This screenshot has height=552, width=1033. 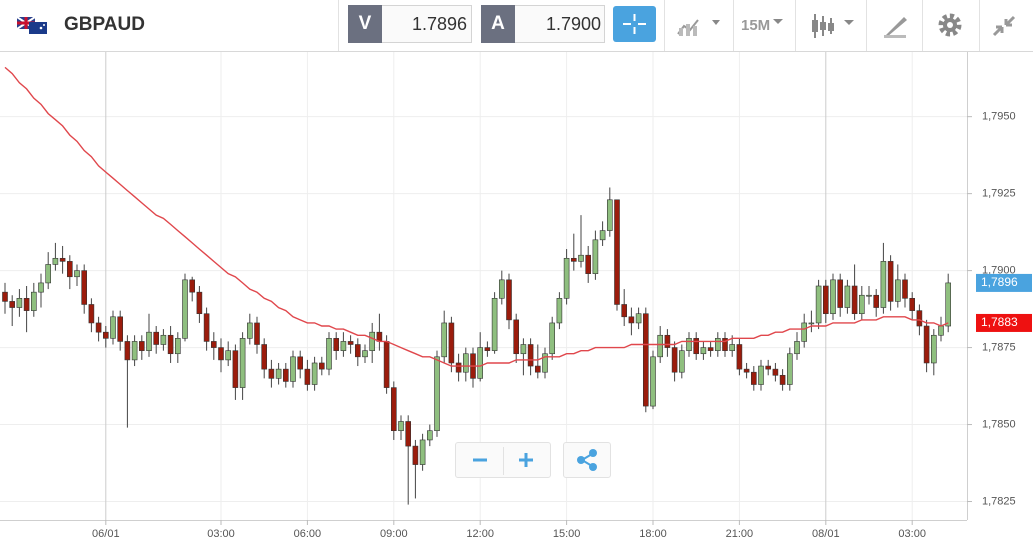 I want to click on indicator-button, so click(x=700, y=26).